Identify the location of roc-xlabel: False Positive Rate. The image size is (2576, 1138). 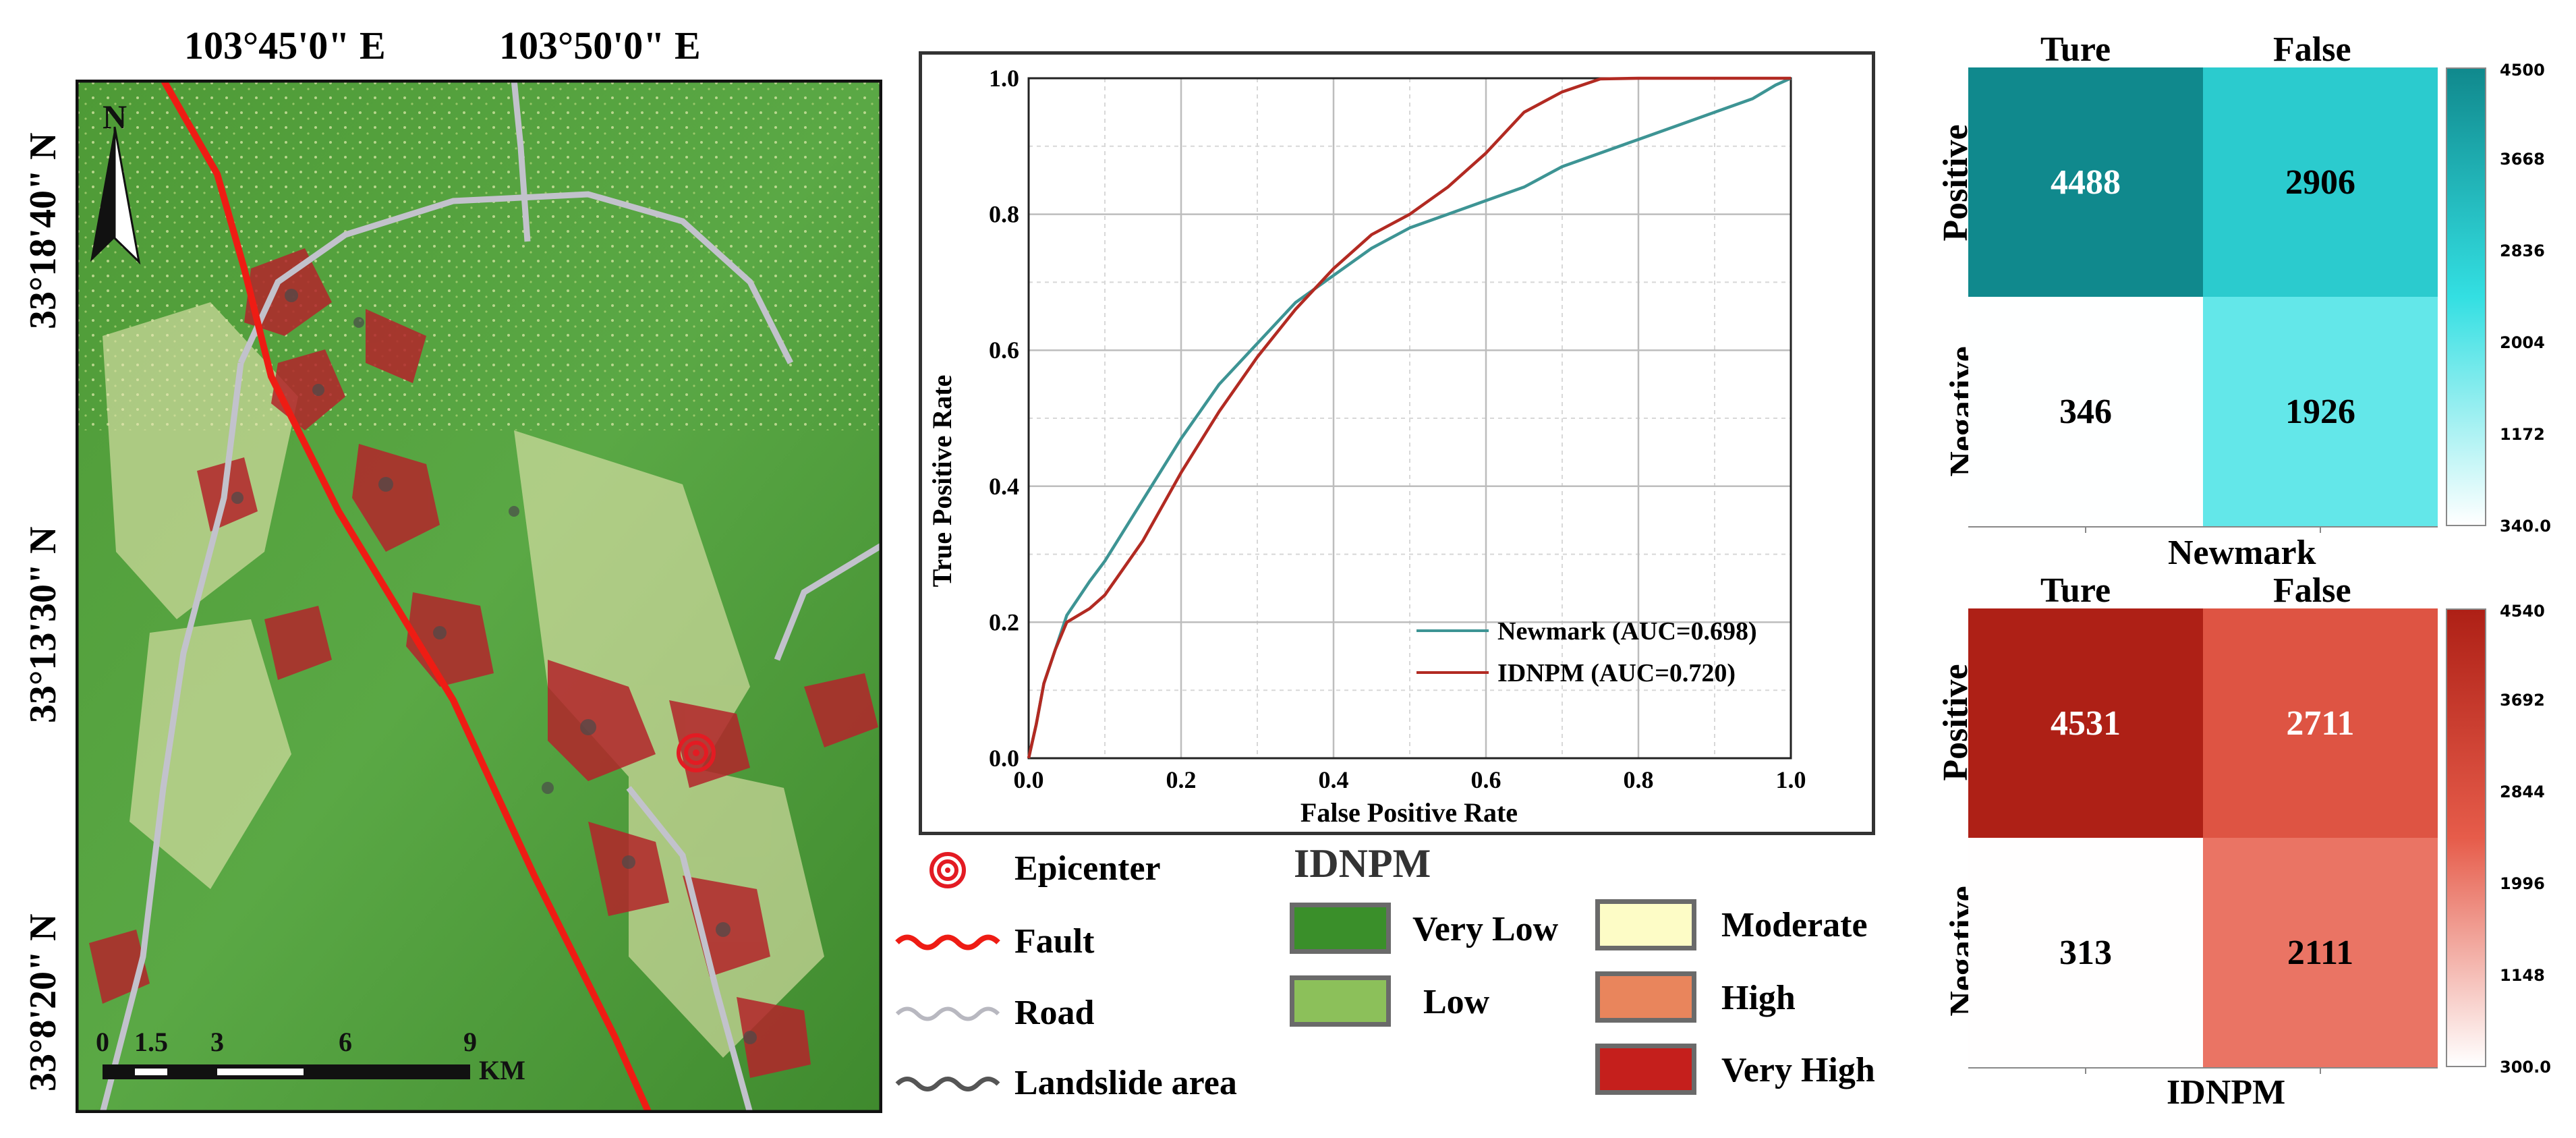
(1409, 813).